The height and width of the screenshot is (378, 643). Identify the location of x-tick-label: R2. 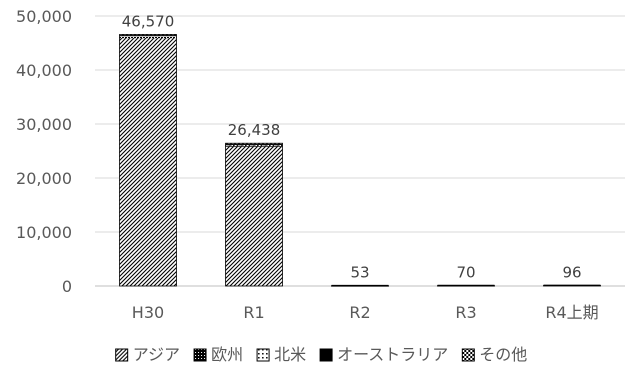
(359, 312).